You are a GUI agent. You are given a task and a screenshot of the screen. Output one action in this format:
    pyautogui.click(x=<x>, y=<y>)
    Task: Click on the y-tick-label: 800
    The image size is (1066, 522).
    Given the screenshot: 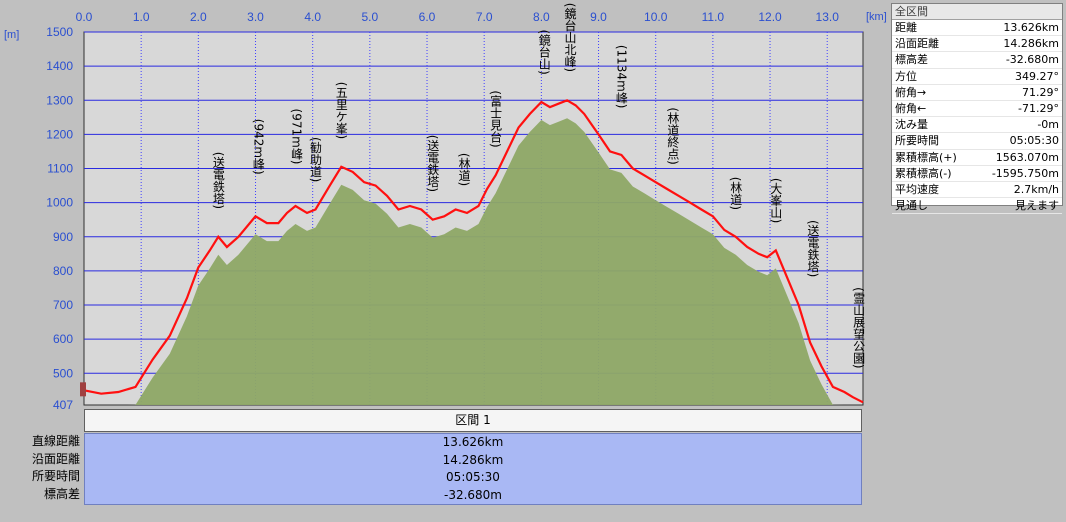 What is the action you would take?
    pyautogui.click(x=63, y=271)
    